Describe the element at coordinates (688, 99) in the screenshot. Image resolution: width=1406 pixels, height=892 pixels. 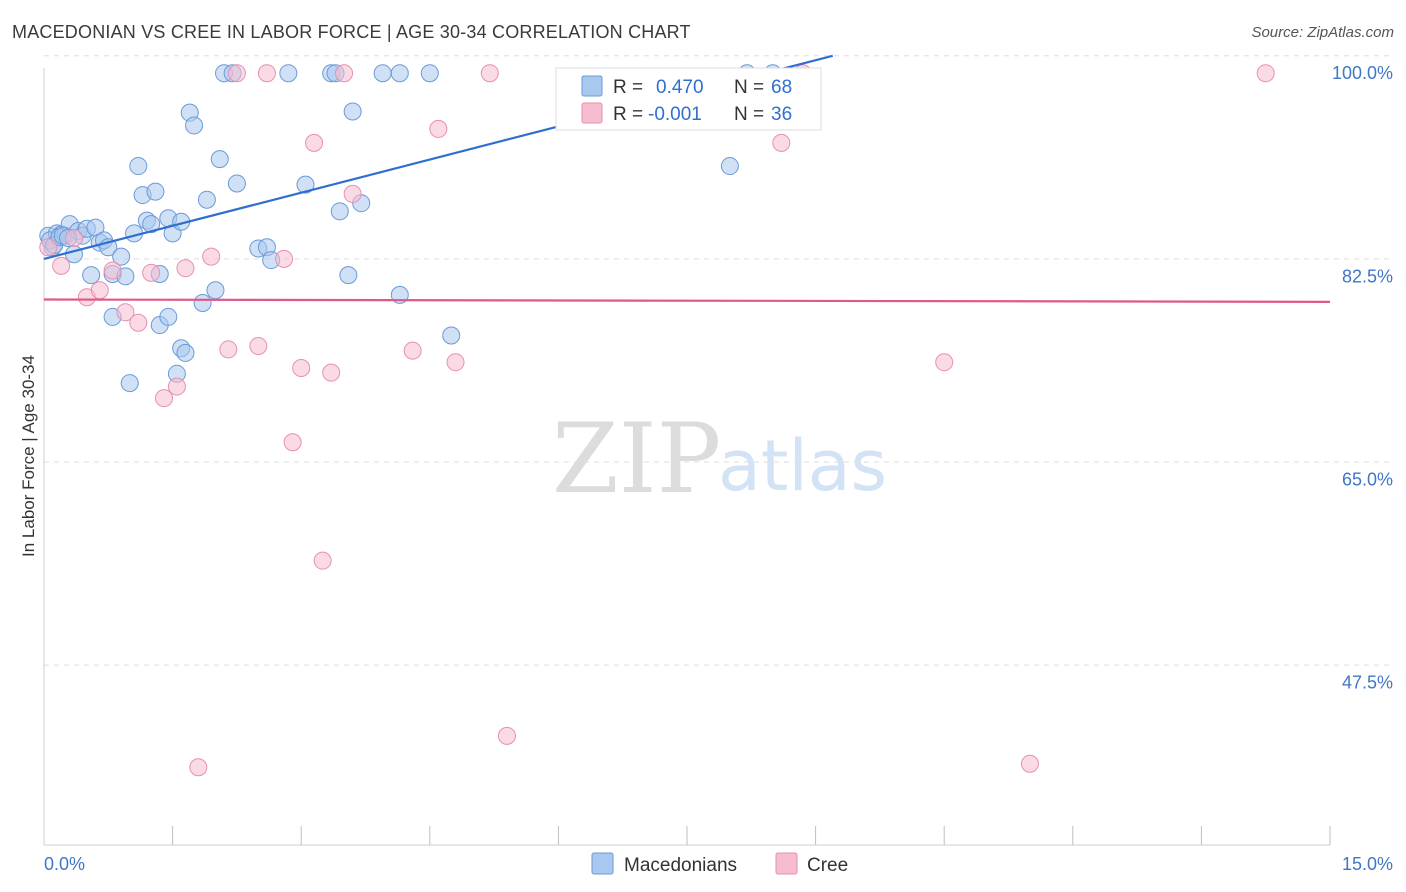
I see `stats-legend: R = 0.470 N = 68 R = -0.001 N = 36` at that location.